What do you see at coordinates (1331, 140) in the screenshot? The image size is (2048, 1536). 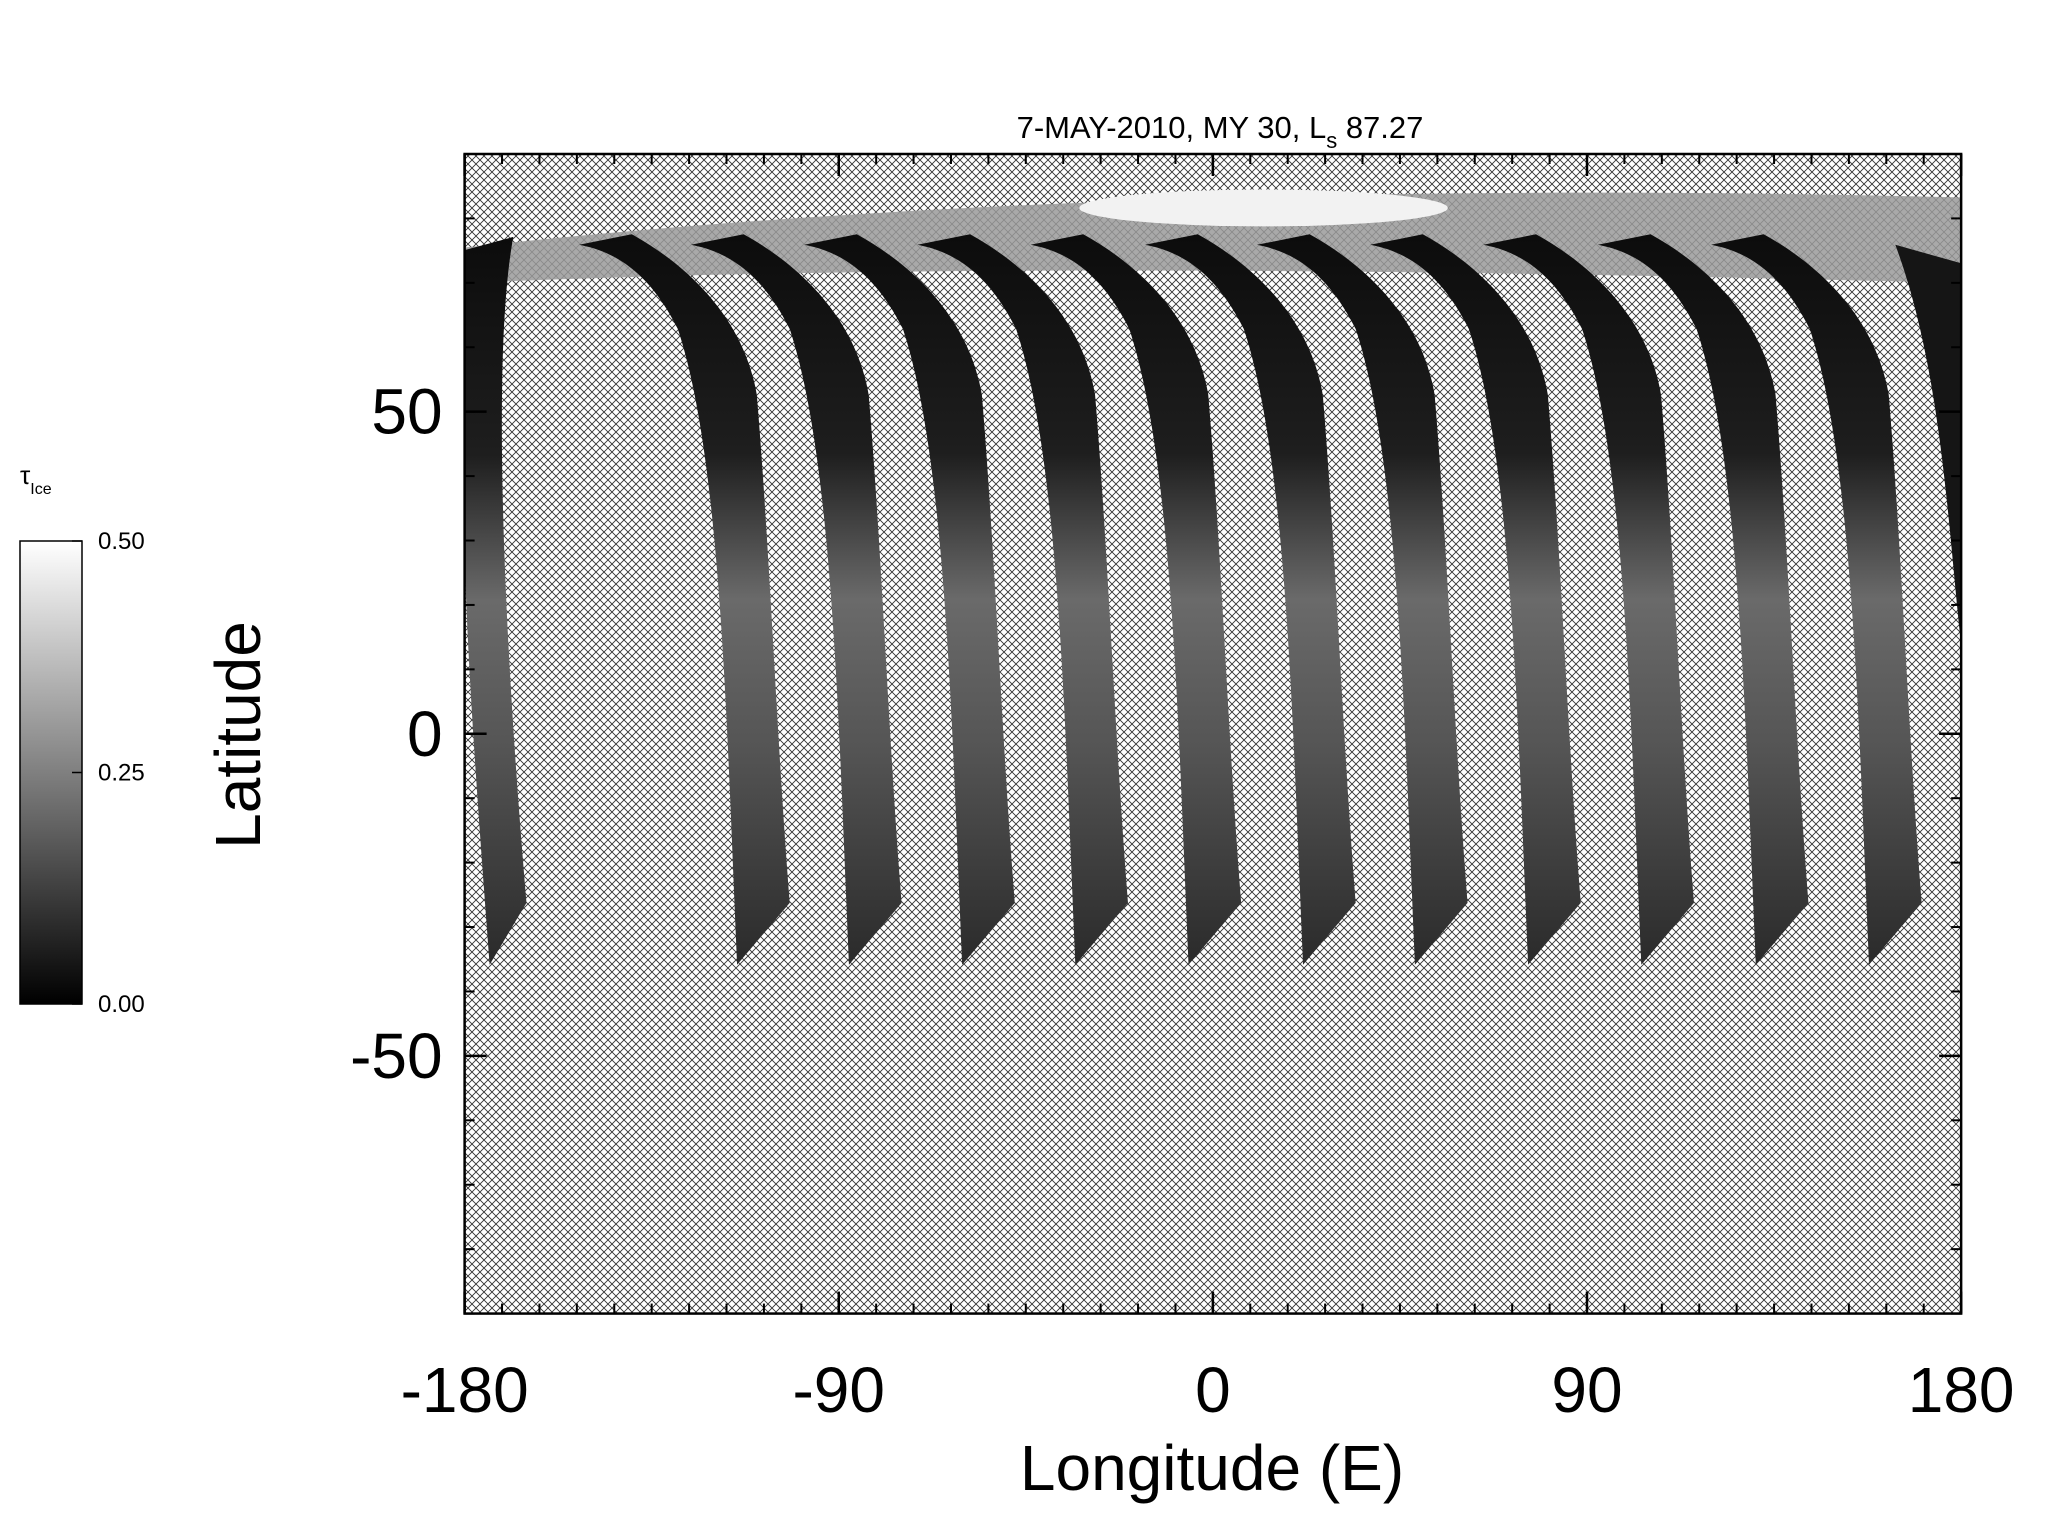 I see `title-subscript: s` at bounding box center [1331, 140].